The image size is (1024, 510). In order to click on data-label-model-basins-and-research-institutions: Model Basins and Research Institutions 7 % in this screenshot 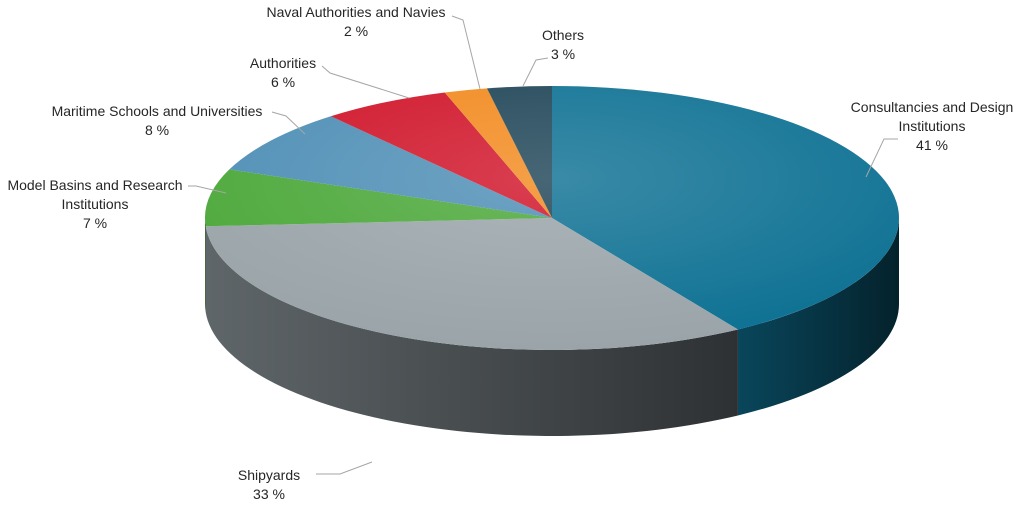, I will do `click(94, 204)`.